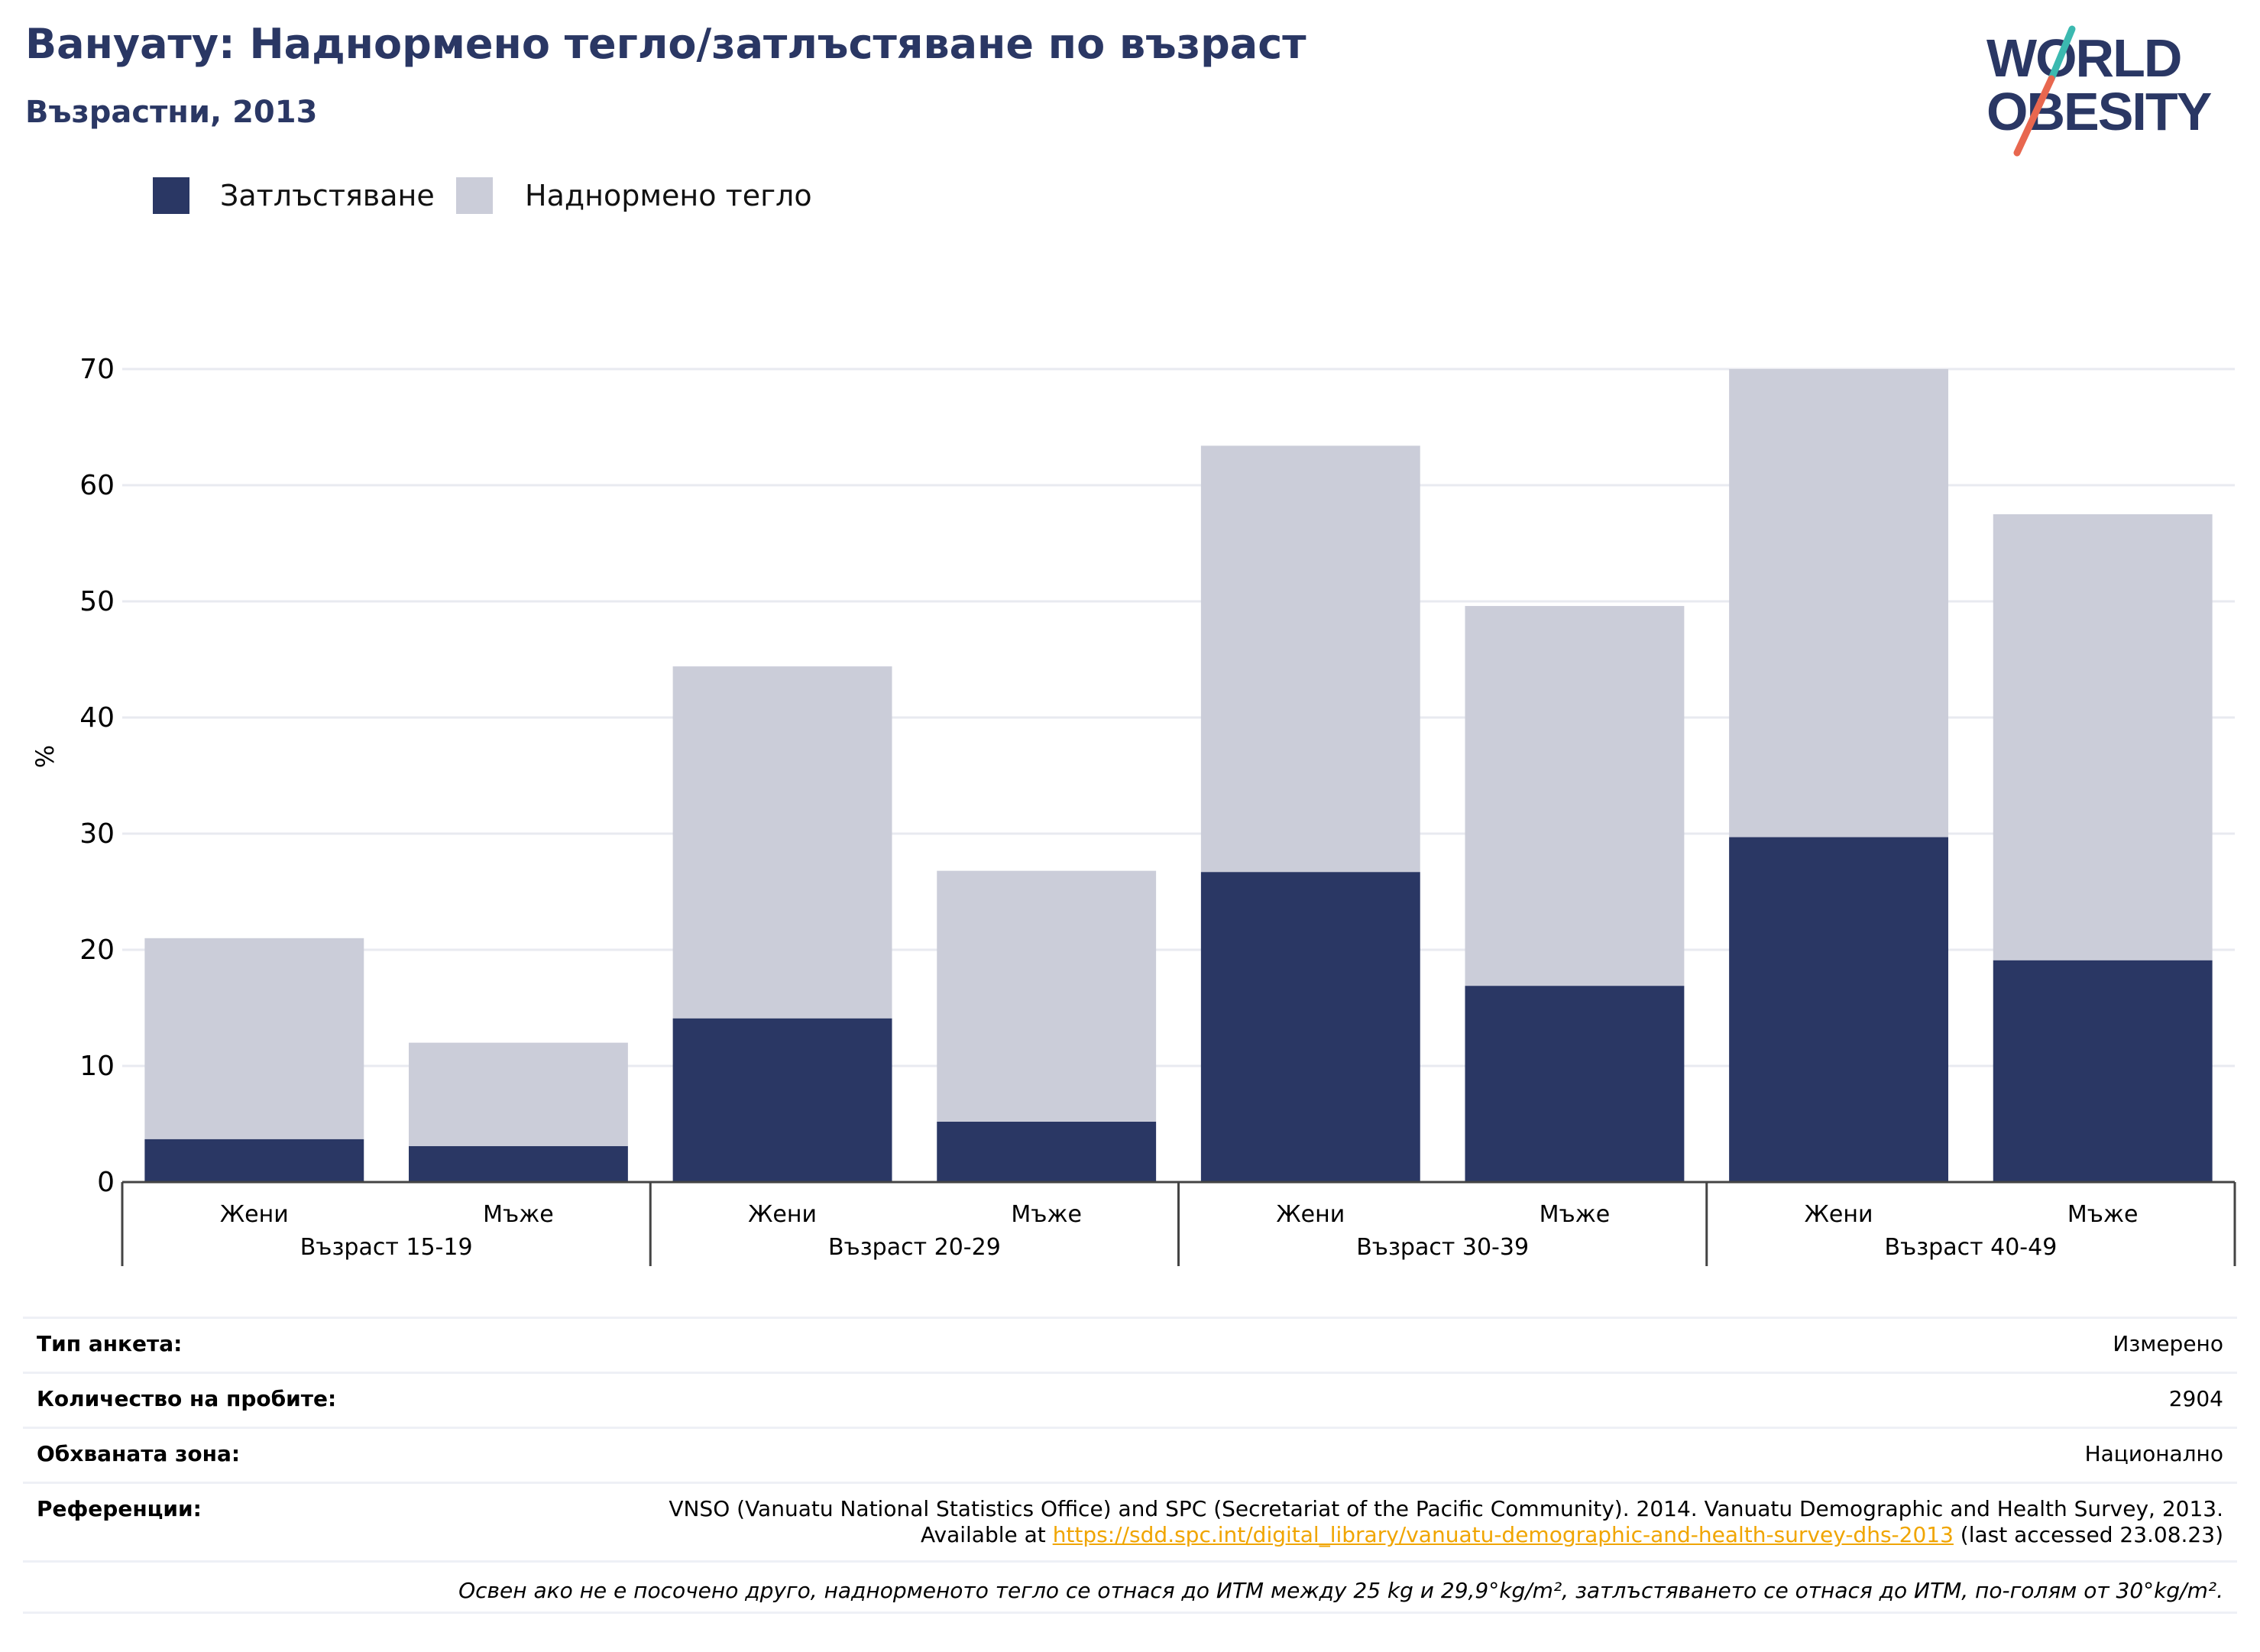  I want to click on meta-key-survey-type: Тип анкета:, so click(110, 1343).